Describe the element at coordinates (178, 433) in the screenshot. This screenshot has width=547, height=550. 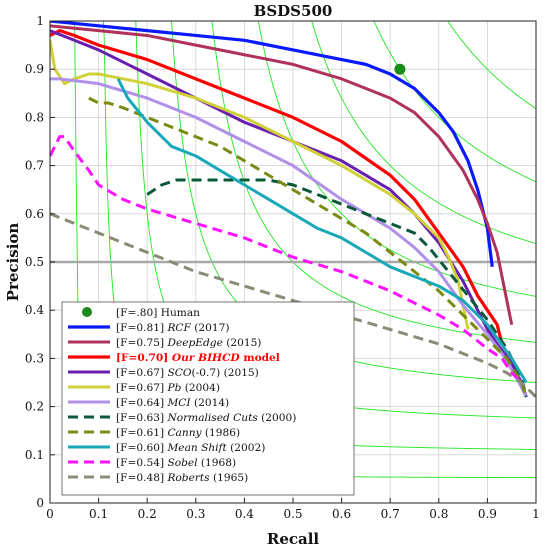
I see `legend-label: [F=0.61] Canny (1986)` at that location.